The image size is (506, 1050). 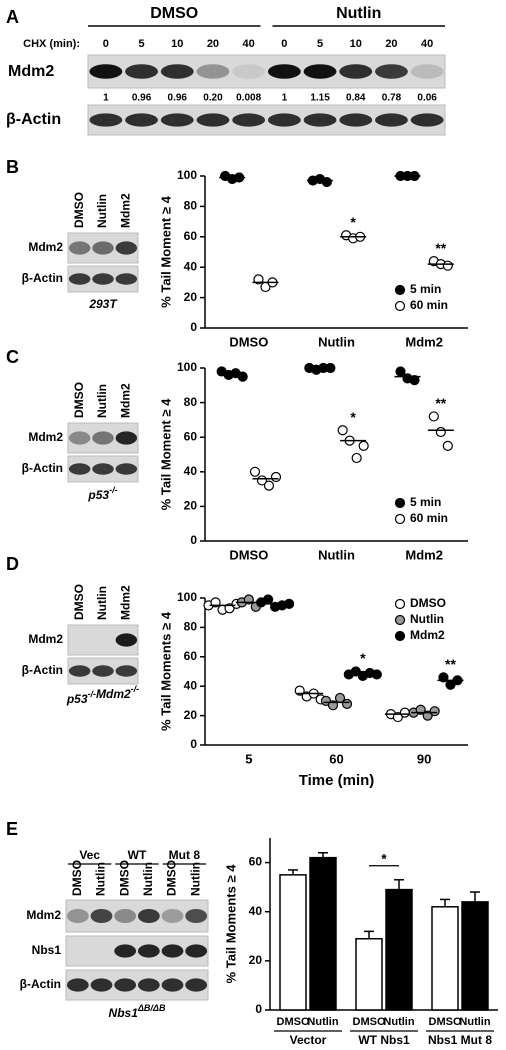 I want to click on y-tick-label: 20, so click(x=191, y=715).